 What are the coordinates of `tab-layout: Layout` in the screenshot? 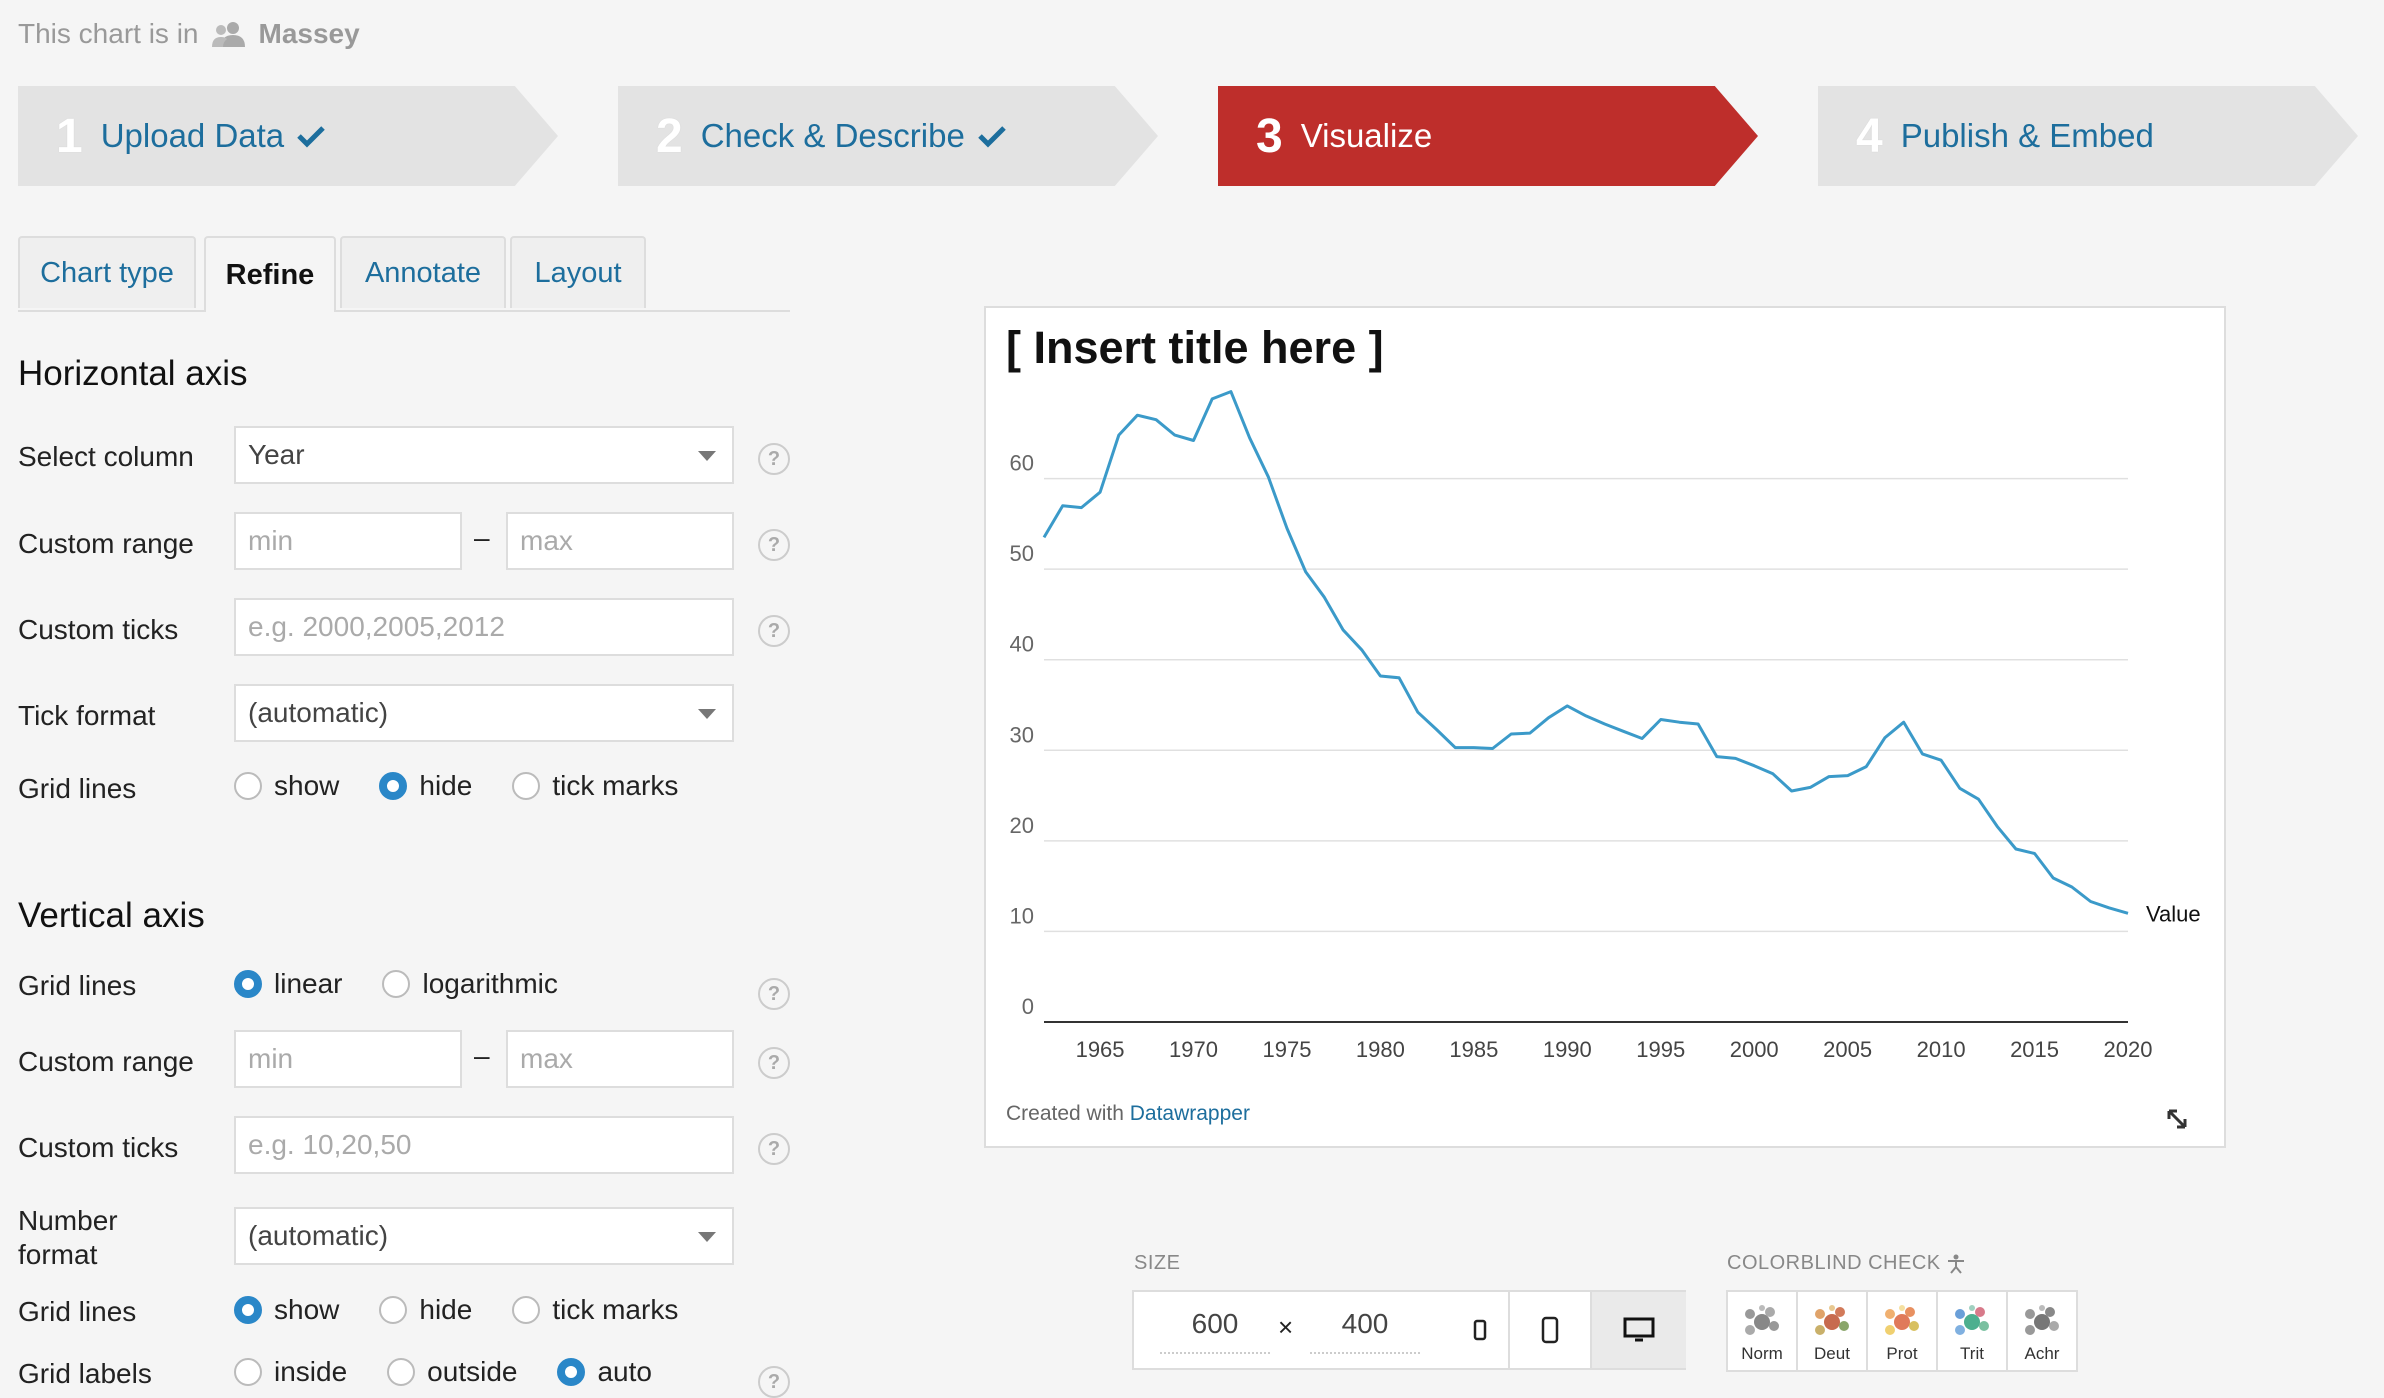 It's located at (578, 272).